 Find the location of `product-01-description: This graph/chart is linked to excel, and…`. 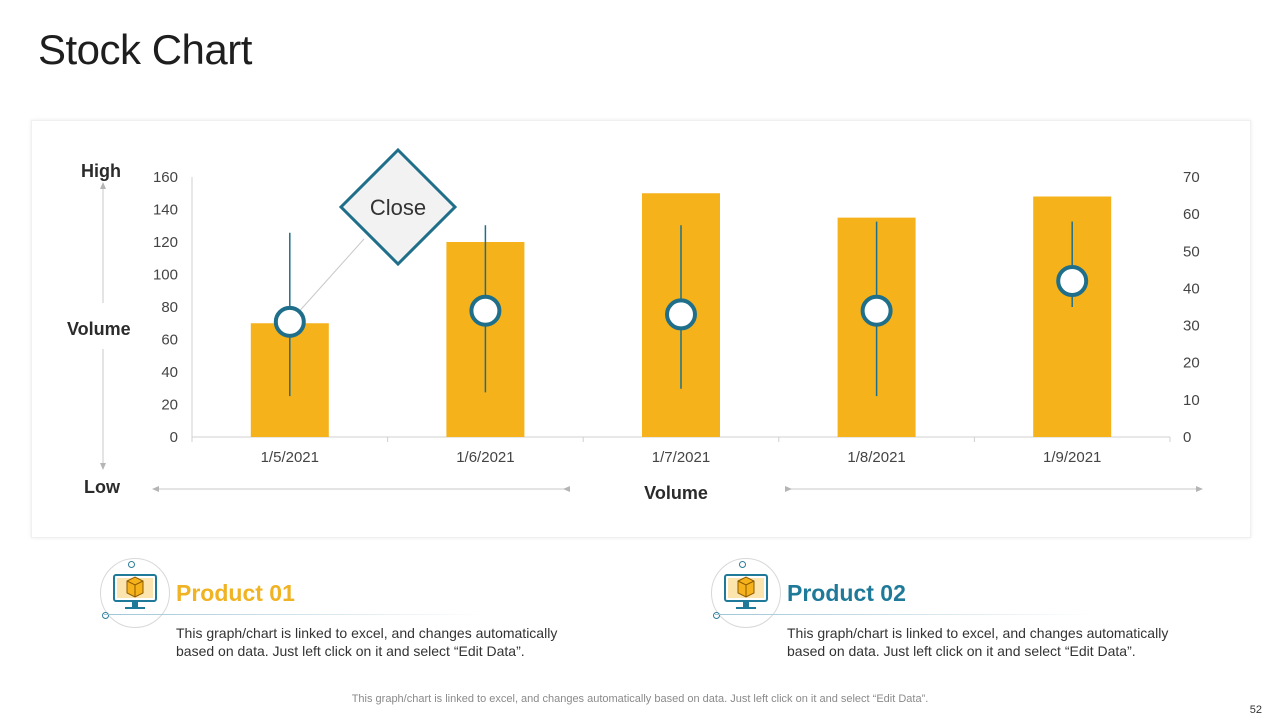

product-01-description: This graph/chart is linked to excel, and… is located at coordinates (367, 642).